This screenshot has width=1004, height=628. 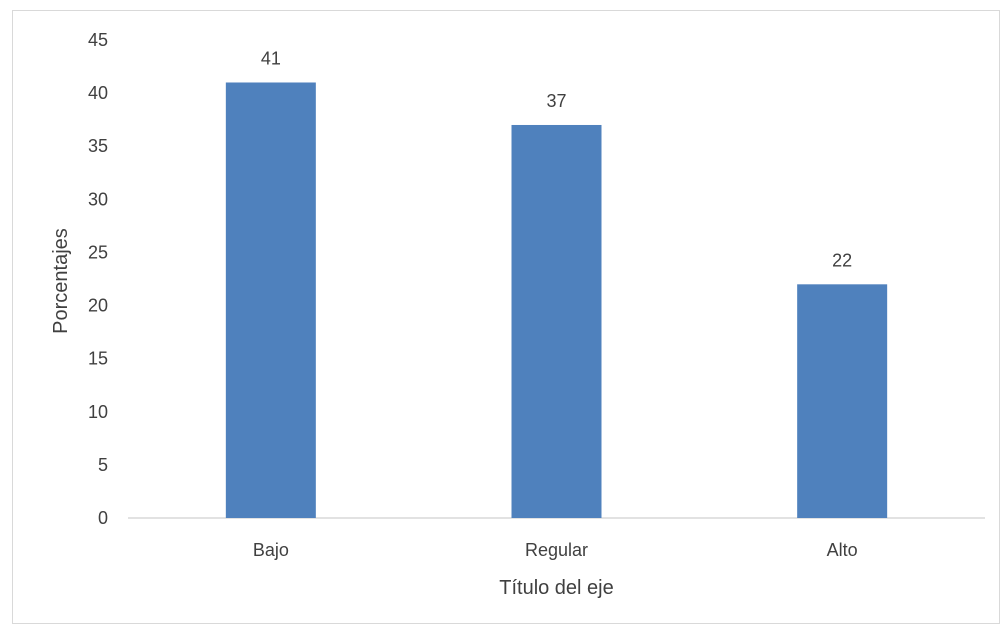 What do you see at coordinates (98, 359) in the screenshot?
I see `y-tick-label: 15` at bounding box center [98, 359].